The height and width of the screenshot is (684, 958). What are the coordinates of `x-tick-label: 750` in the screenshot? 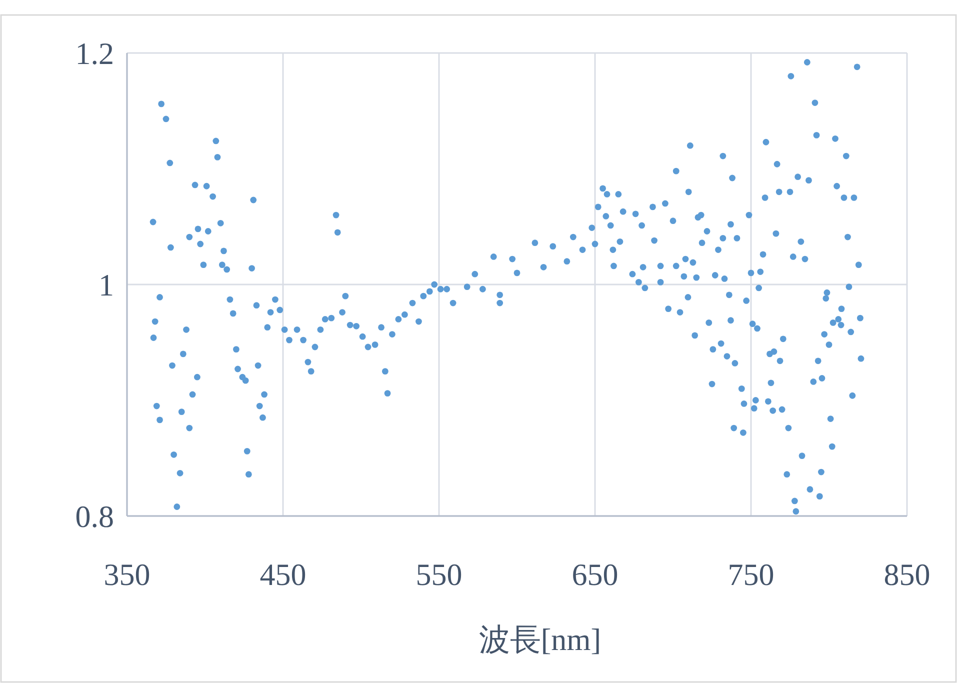 It's located at (751, 574).